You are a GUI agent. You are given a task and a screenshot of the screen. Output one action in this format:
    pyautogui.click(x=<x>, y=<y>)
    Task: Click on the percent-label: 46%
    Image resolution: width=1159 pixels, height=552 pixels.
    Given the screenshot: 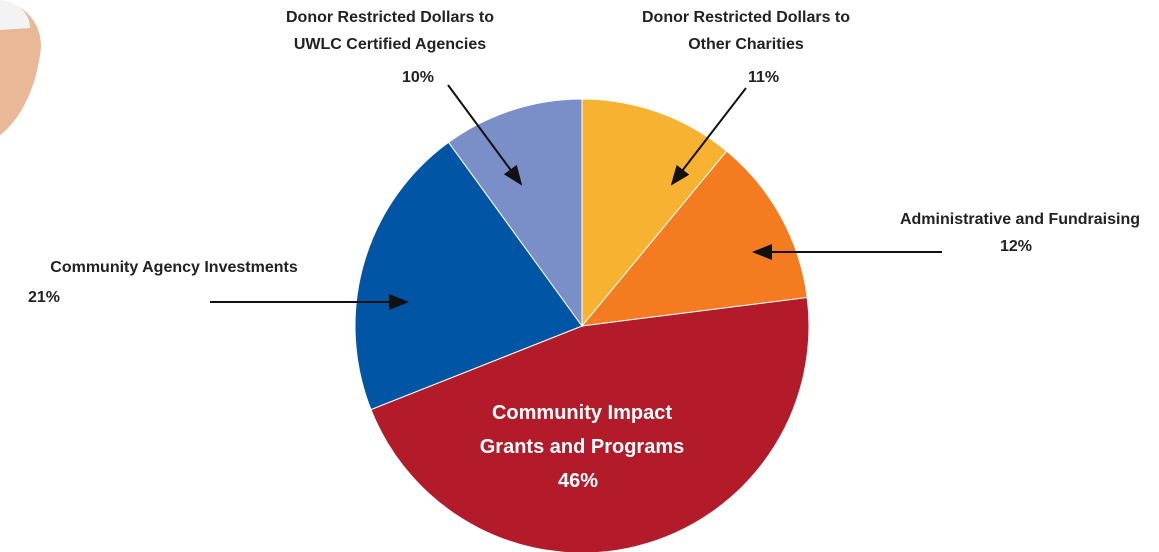 What is the action you would take?
    pyautogui.click(x=578, y=481)
    